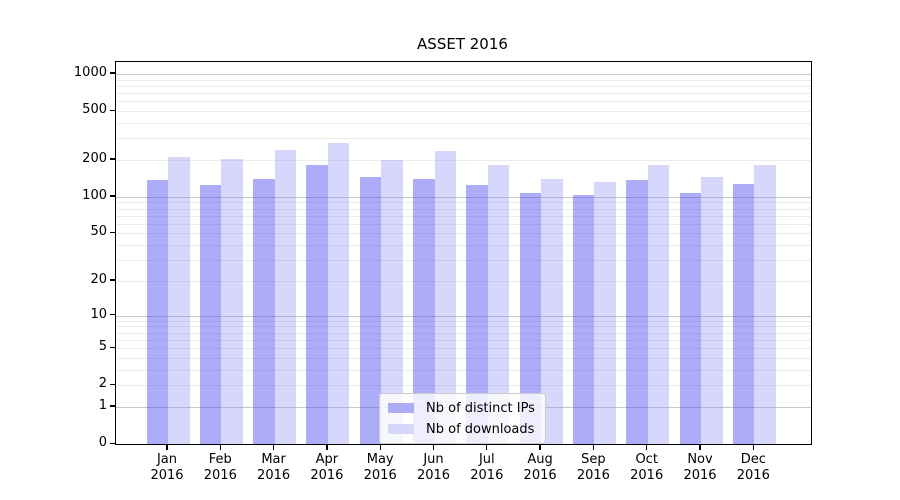 Image resolution: width=900 pixels, height=500 pixels. Describe the element at coordinates (327, 467) in the screenshot. I see `x-tick-label: Apr 2016` at that location.